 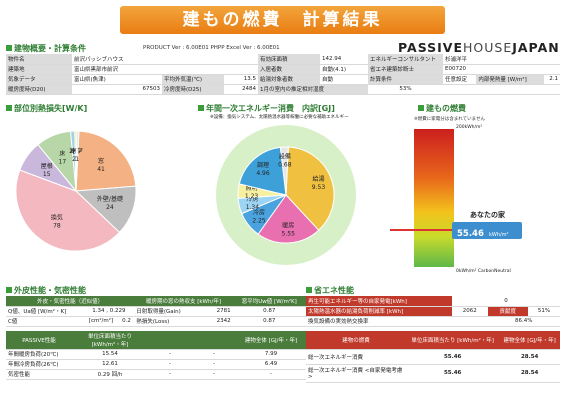 What do you see at coordinates (109, 311) in the screenshot?
I see `cell: 1.34 , 0.229` at bounding box center [109, 311].